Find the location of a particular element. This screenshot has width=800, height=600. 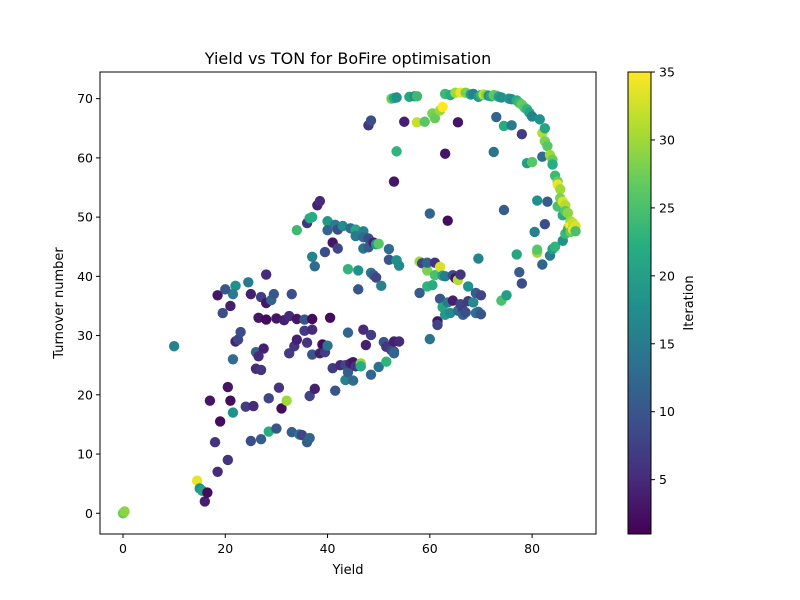

colorbar-ticks: 5 10 15 20 25 30 35 is located at coordinates (663, 276).